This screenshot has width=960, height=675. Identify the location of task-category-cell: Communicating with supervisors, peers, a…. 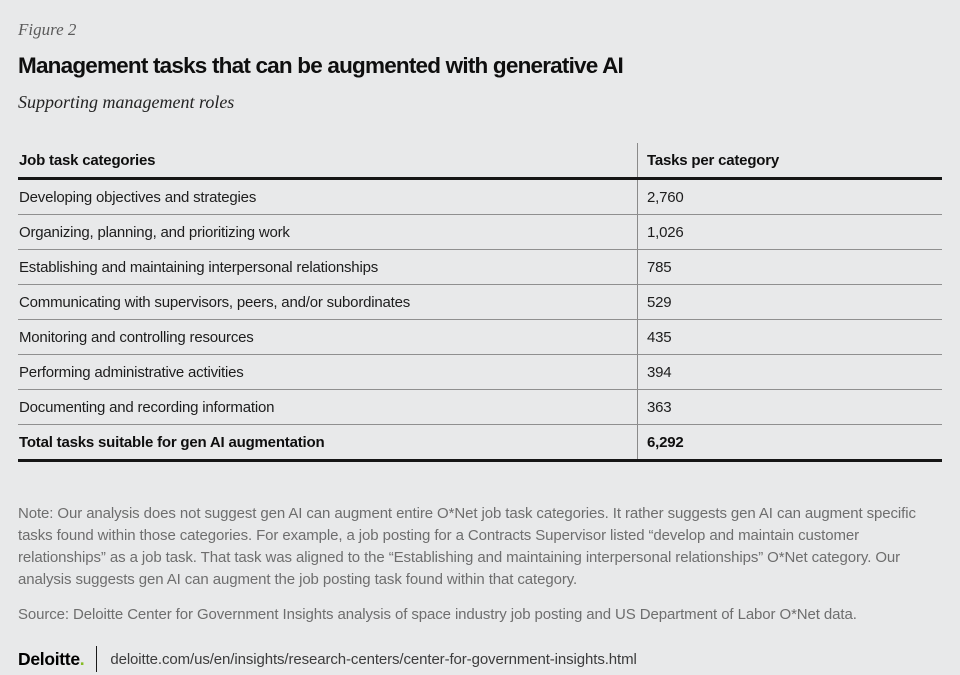
(215, 302).